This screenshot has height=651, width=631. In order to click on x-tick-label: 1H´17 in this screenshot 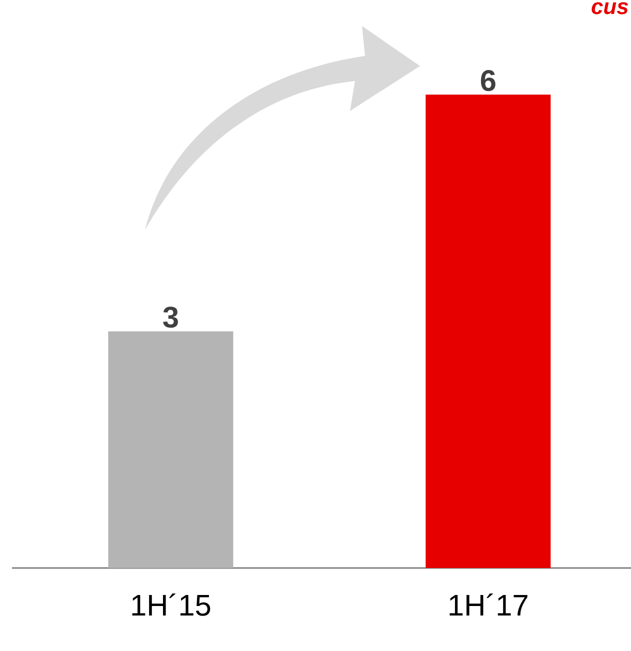, I will do `click(489, 605)`.